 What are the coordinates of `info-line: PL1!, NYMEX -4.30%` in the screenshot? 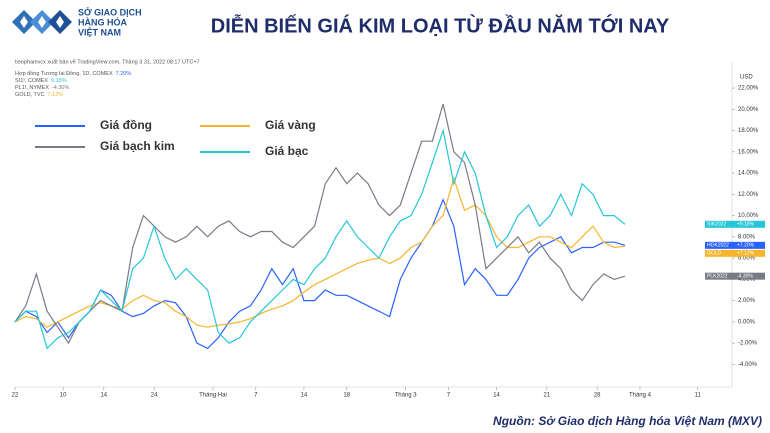 It's located at (42, 88).